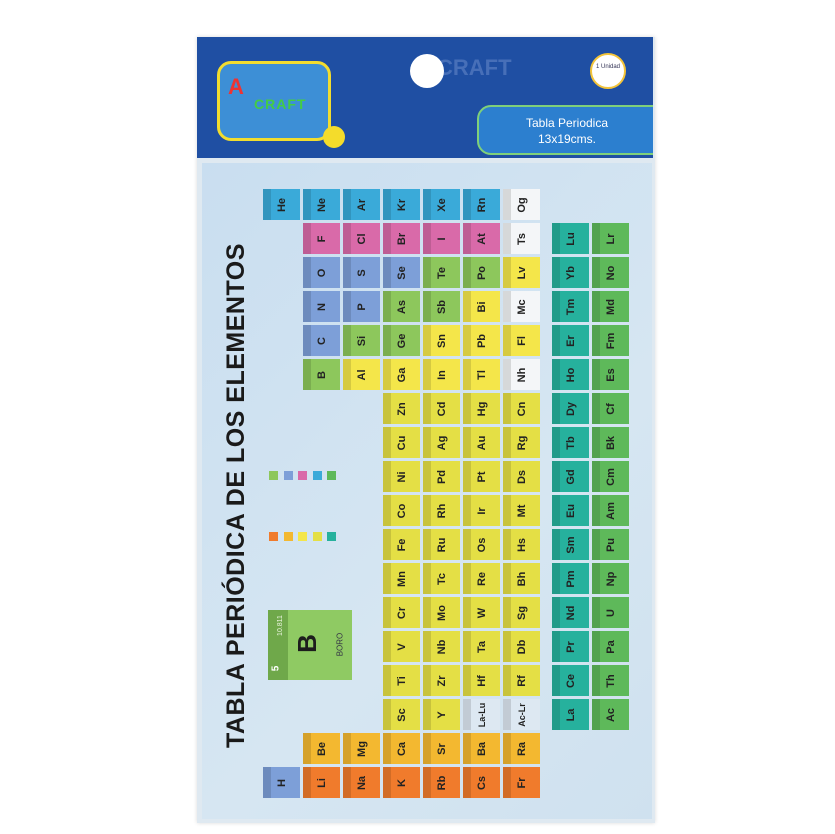 Image resolution: width=835 pixels, height=834 pixels. I want to click on element-symbol: S, so click(361, 272).